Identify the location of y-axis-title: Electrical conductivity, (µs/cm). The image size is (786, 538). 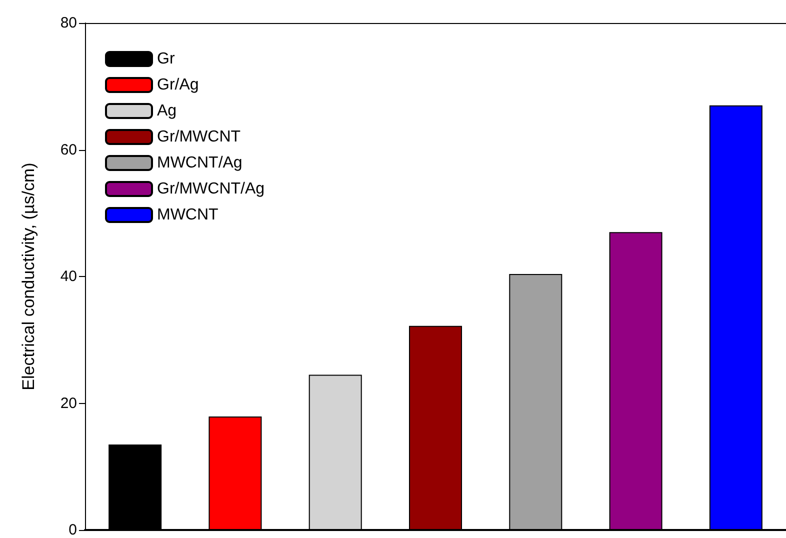
(28, 276).